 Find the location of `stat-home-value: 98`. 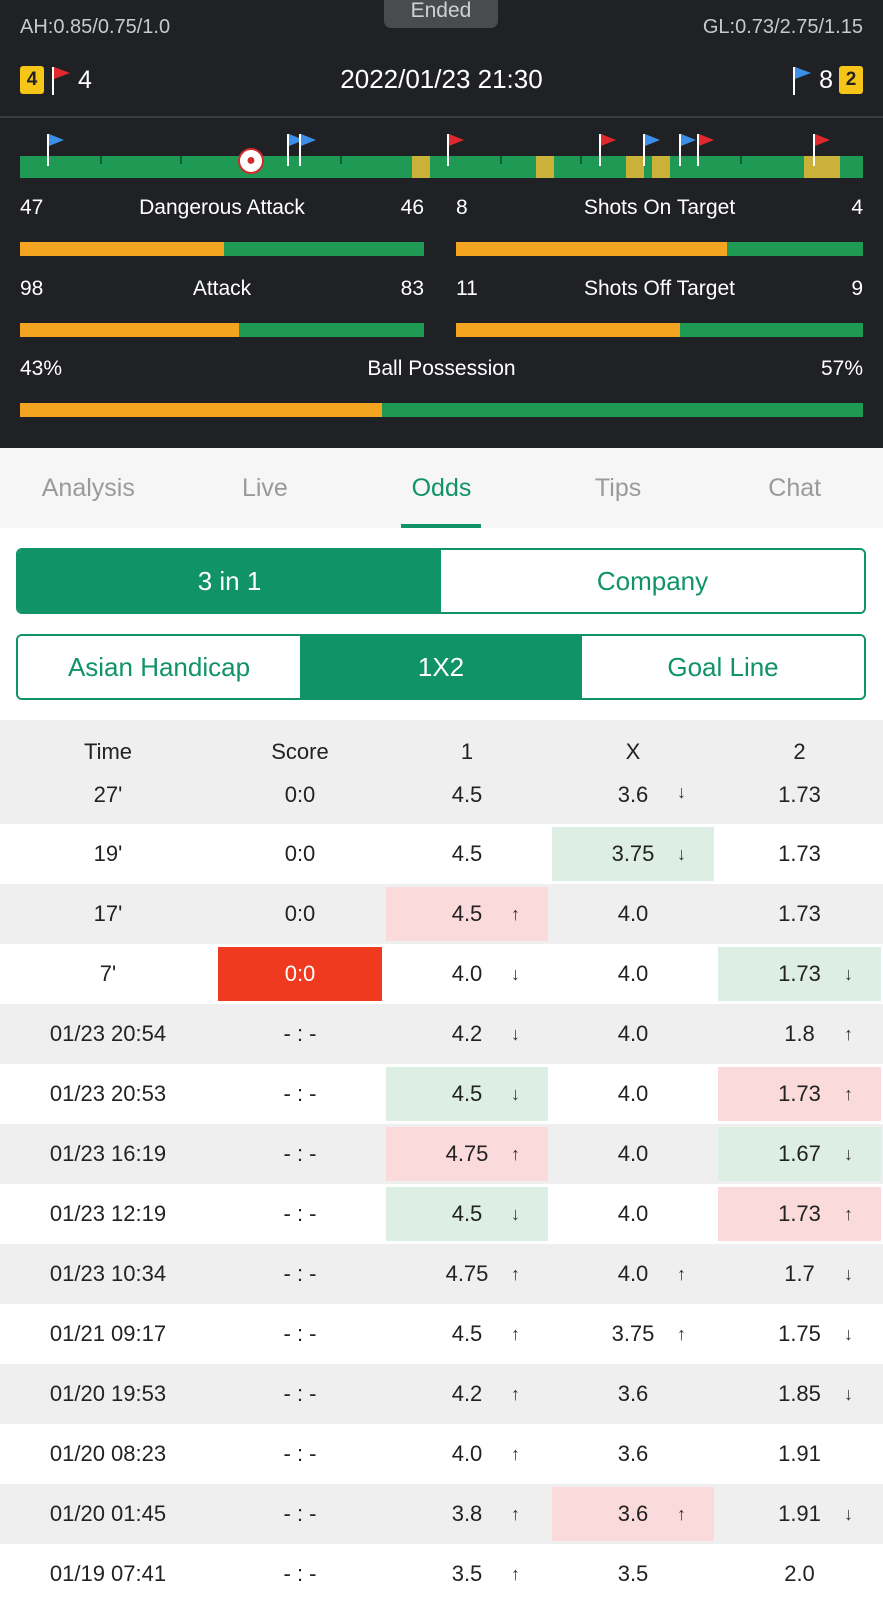

stat-home-value: 98 is located at coordinates (32, 288).